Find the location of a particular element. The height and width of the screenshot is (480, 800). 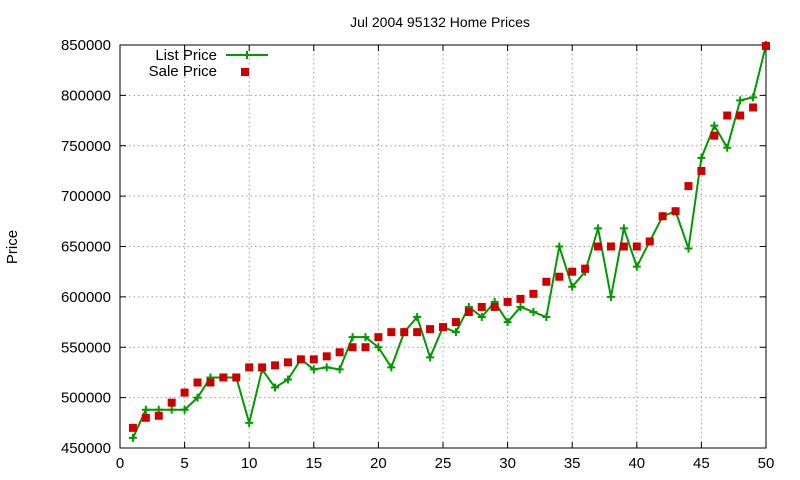

y-tick-label: 450000 is located at coordinates (86, 448).